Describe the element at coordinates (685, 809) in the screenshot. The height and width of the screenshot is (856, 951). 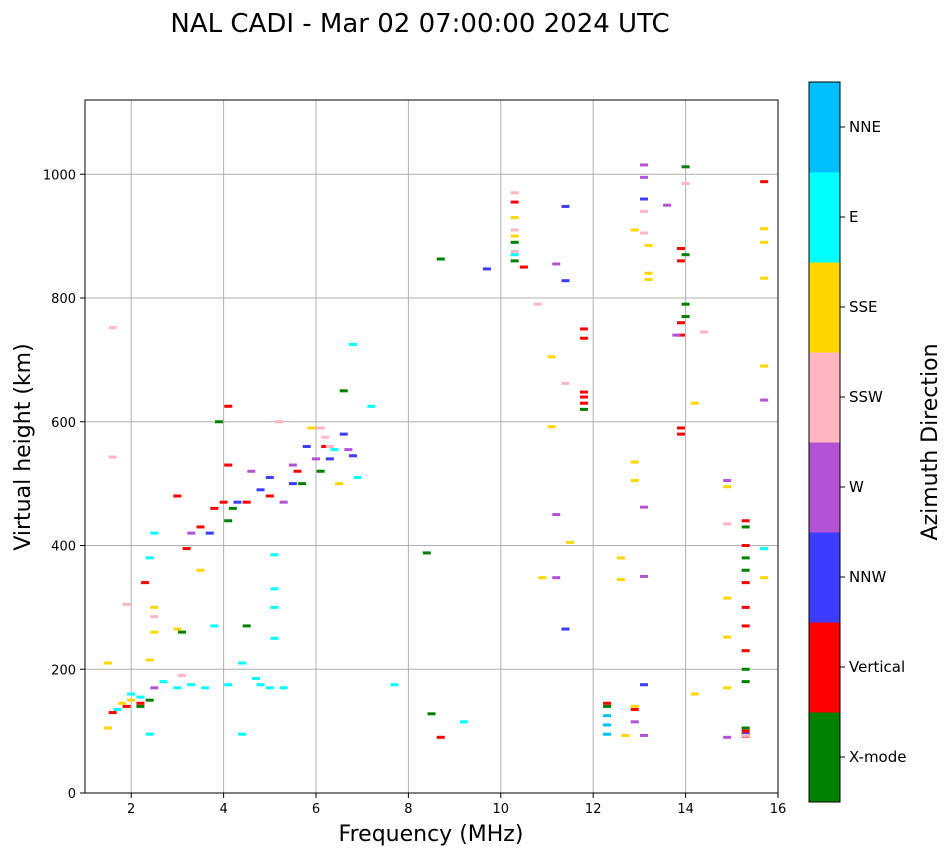
I see `x-tick-label: 14` at that location.